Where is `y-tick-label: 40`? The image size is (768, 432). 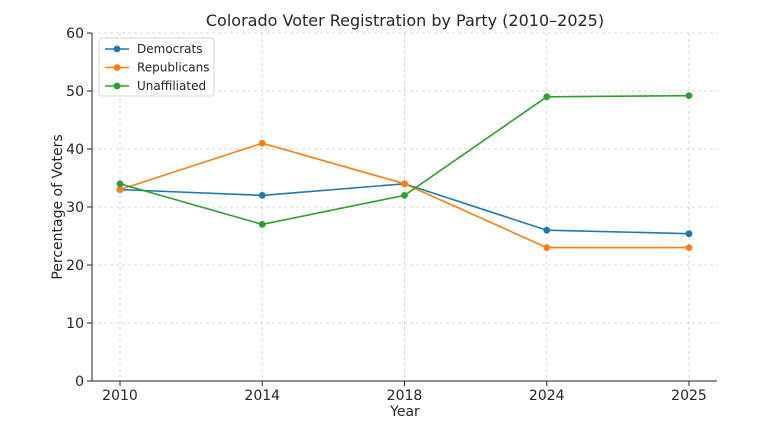
y-tick-label: 40 is located at coordinates (75, 150).